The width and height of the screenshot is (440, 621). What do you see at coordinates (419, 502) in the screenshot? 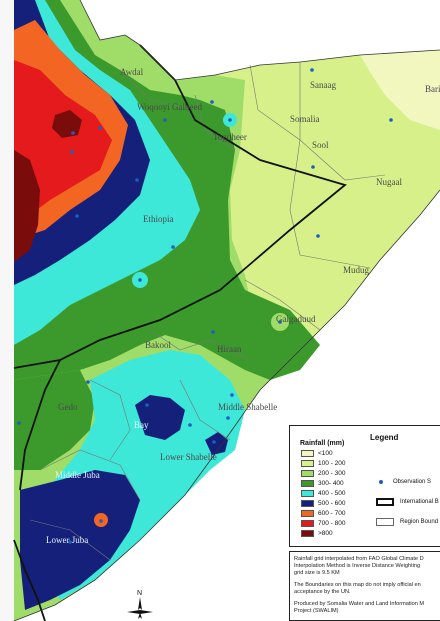
I see `legend-international-label: International B` at bounding box center [419, 502].